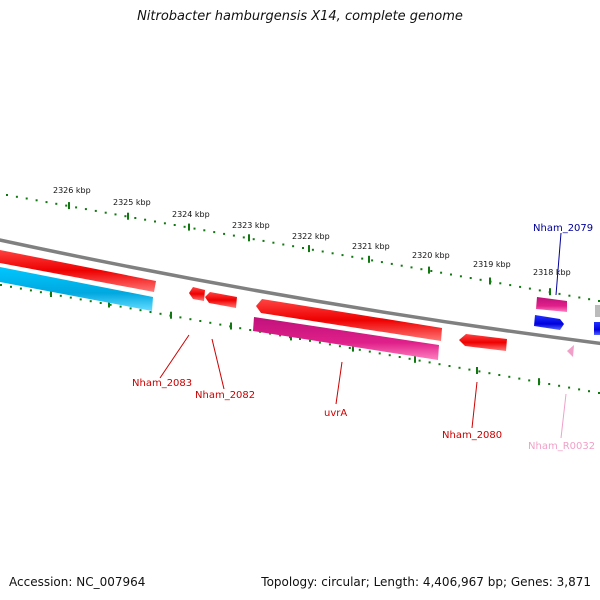 The image size is (600, 600). Describe the element at coordinates (531, 582) in the screenshot. I see `genes-label: Genes:` at that location.